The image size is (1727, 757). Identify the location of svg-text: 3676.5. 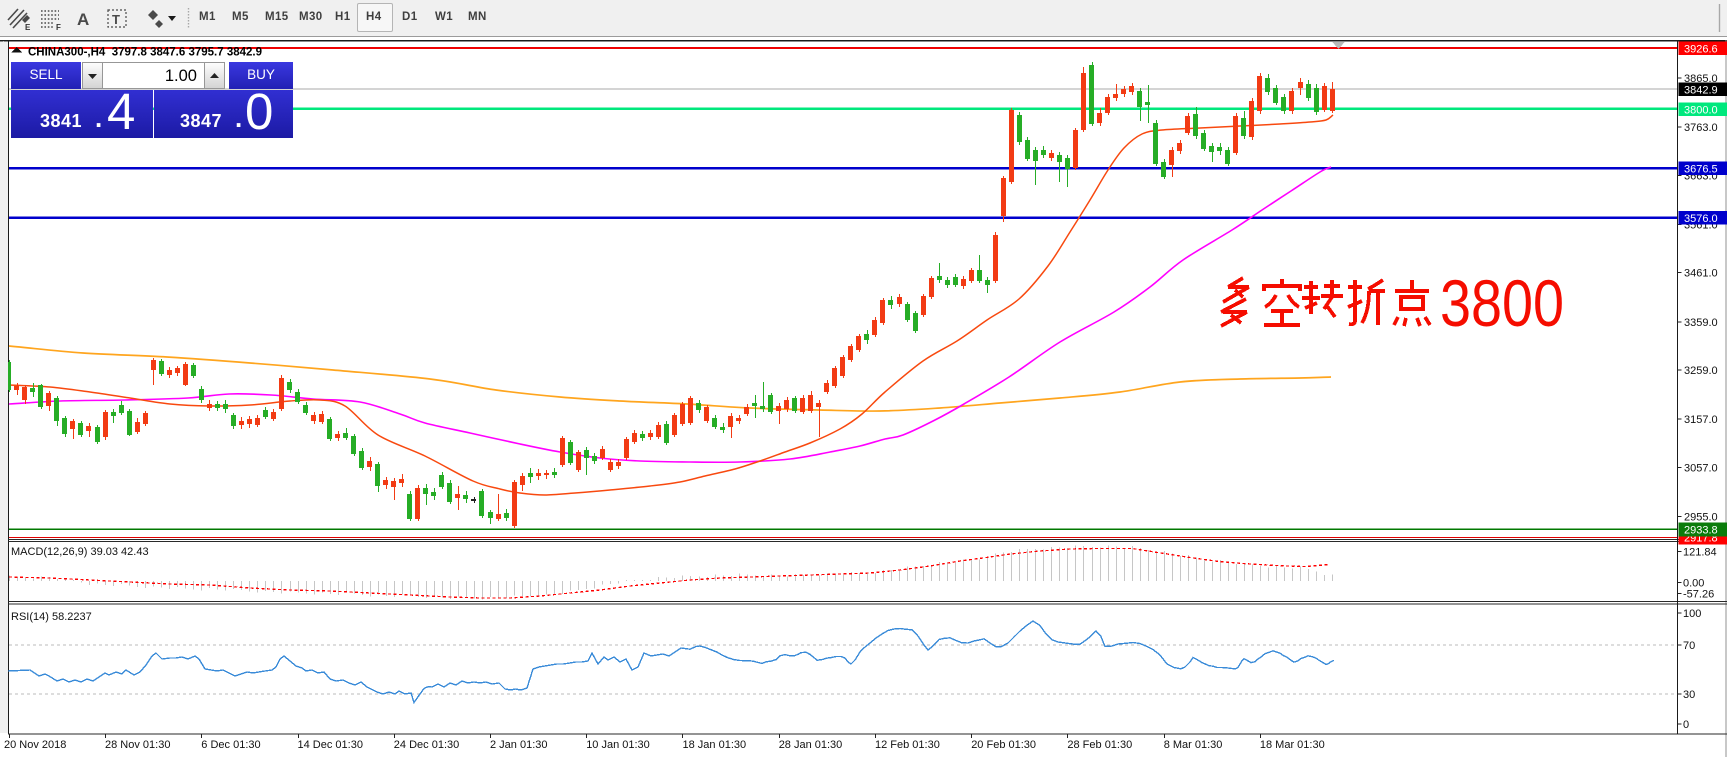
(1701, 170).